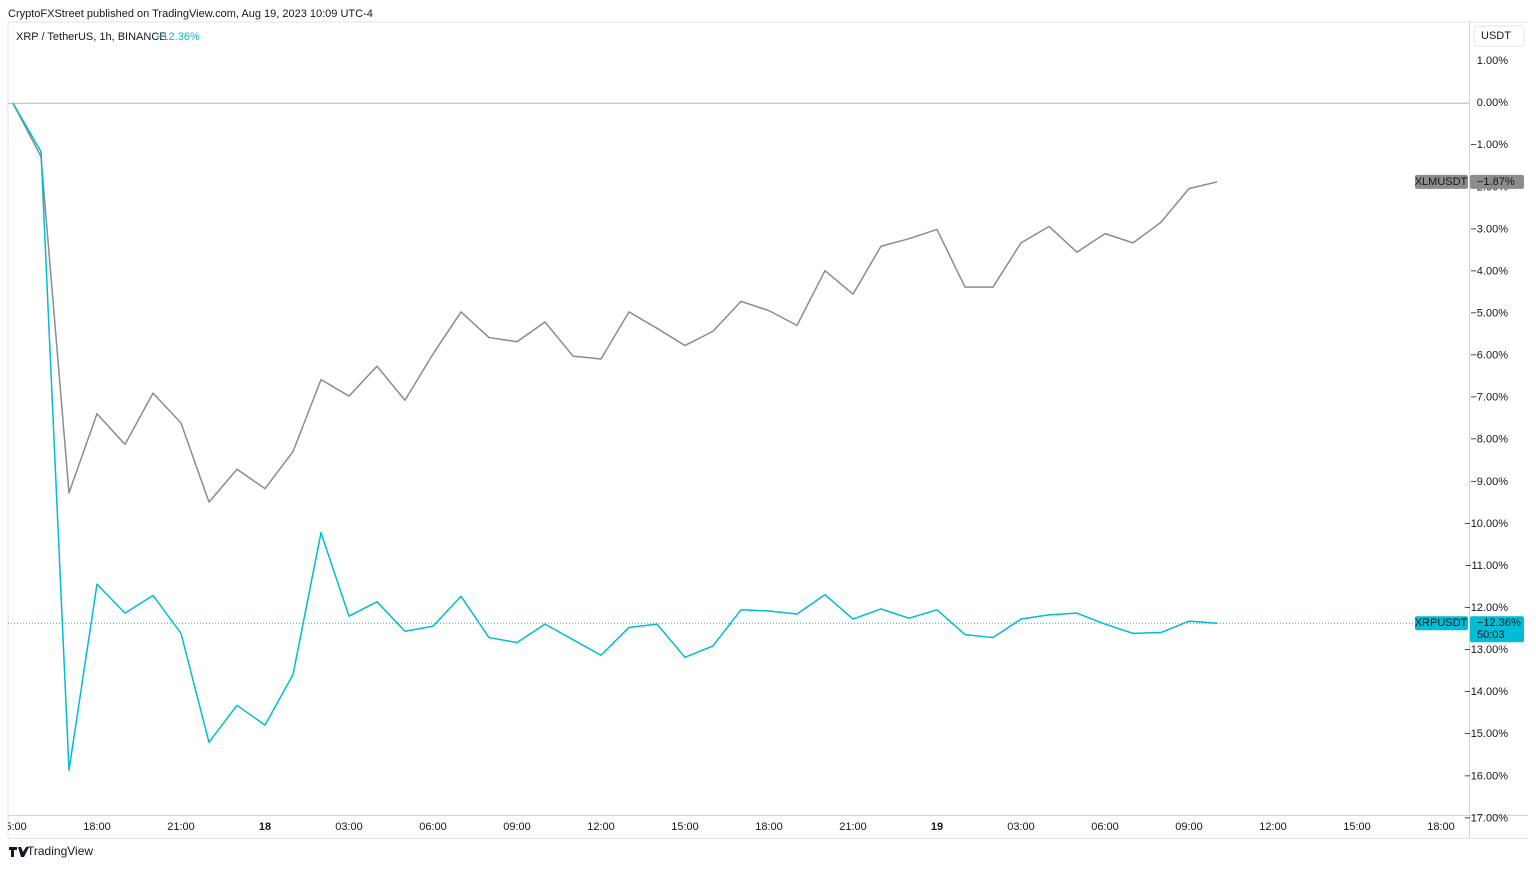  I want to click on countdown: 50:03, so click(1491, 635).